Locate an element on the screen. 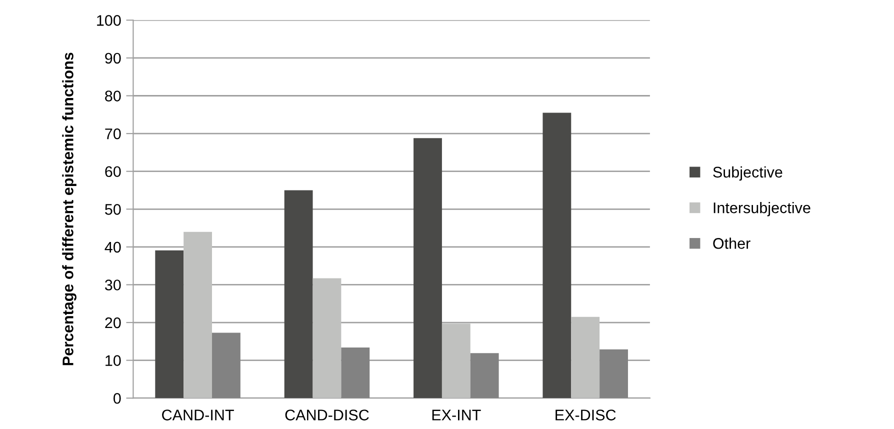 The height and width of the screenshot is (429, 894). y-tick-label: 80 is located at coordinates (113, 96).